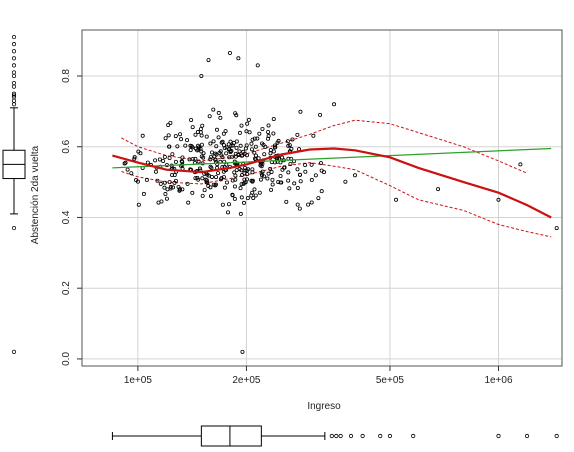  Describe the element at coordinates (66, 359) in the screenshot. I see `y-tick-label: 0.0` at that location.